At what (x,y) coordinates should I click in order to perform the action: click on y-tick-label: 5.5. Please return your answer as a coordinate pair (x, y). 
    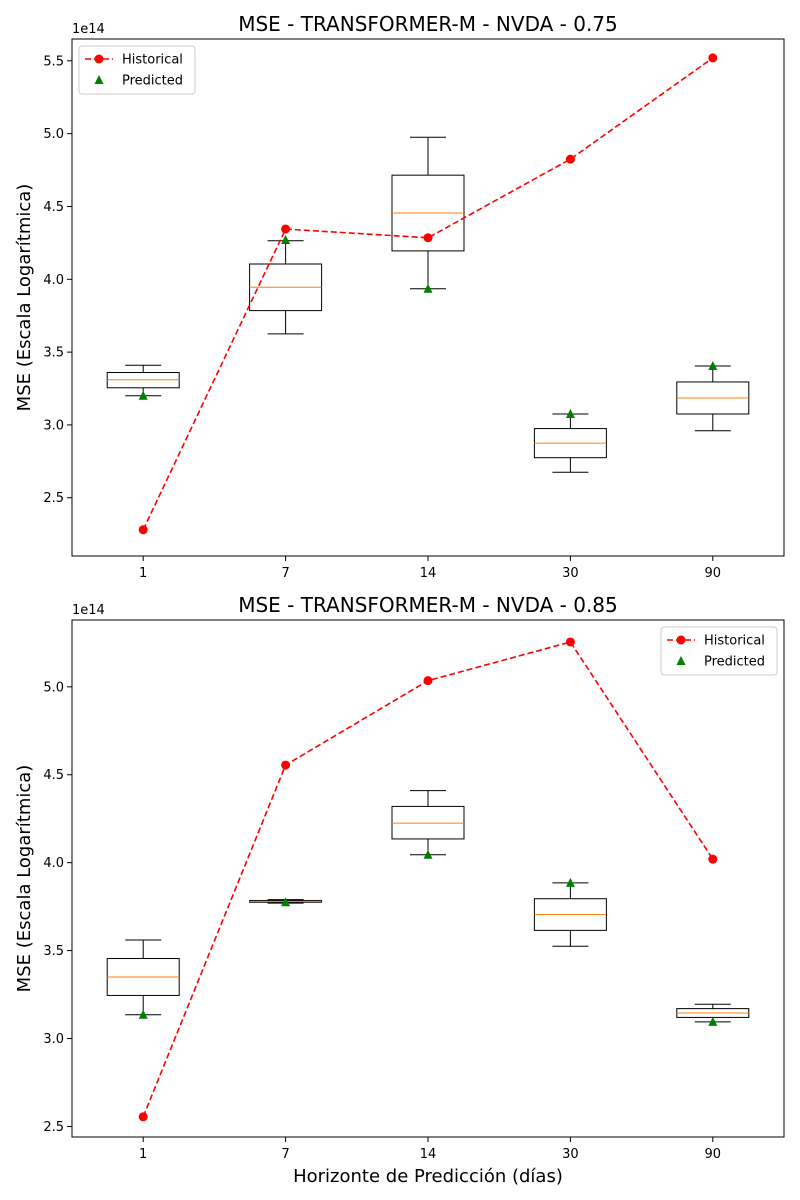
    Looking at the image, I should click on (53, 61).